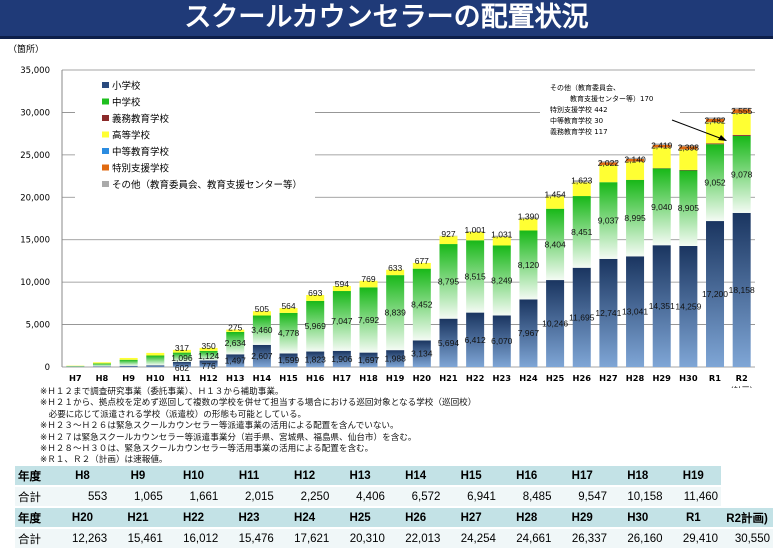 The width and height of the screenshot is (773, 555). Describe the element at coordinates (236, 361) in the screenshot. I see `data-label: 1,497` at that location.